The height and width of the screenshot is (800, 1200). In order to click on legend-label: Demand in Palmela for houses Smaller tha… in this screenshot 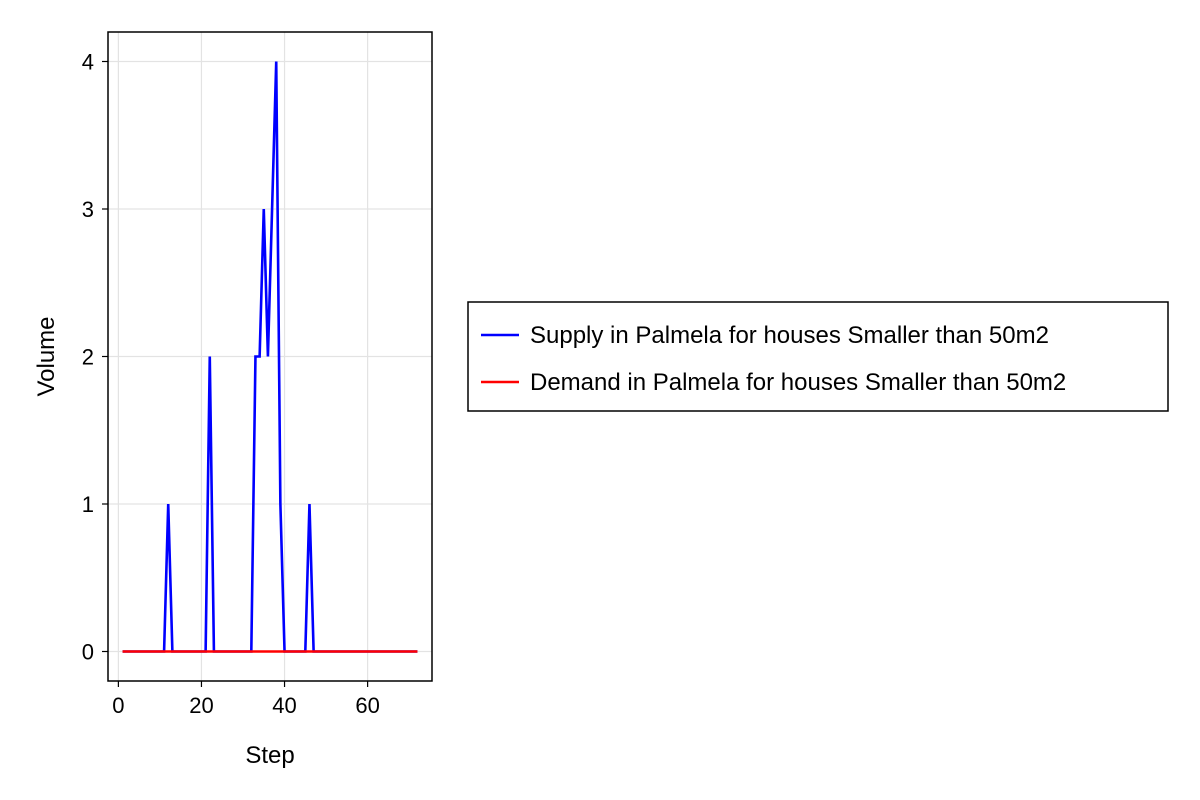, I will do `click(798, 382)`.